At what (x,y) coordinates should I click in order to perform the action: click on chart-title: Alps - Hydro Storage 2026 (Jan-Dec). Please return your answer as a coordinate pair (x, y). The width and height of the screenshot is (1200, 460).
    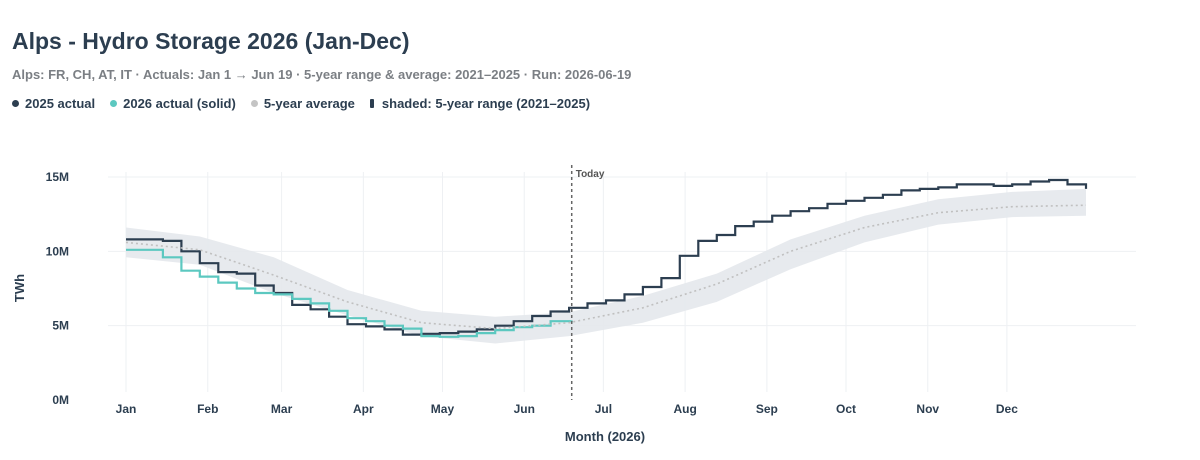
    Looking at the image, I should click on (211, 41).